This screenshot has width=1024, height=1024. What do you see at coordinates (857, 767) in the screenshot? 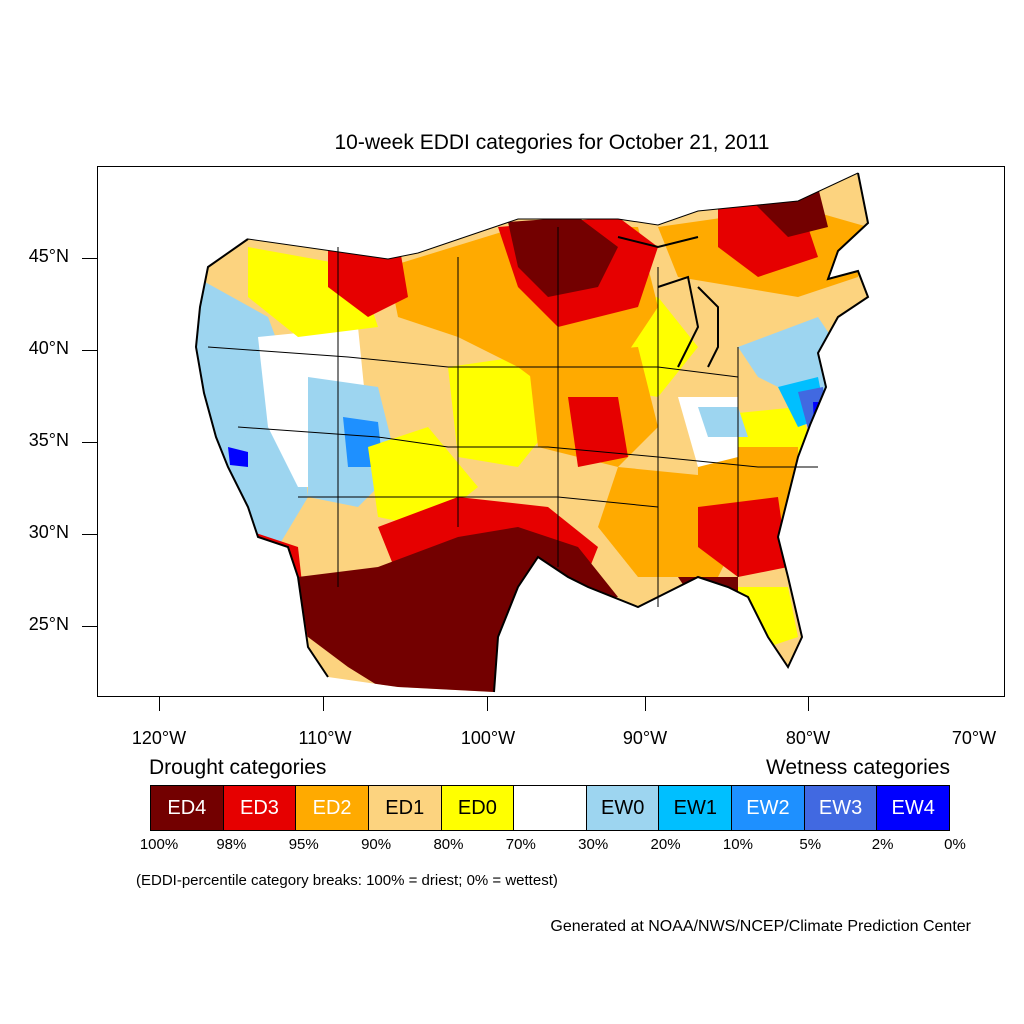
I see `wetness-heading: Wetness categories` at bounding box center [857, 767].